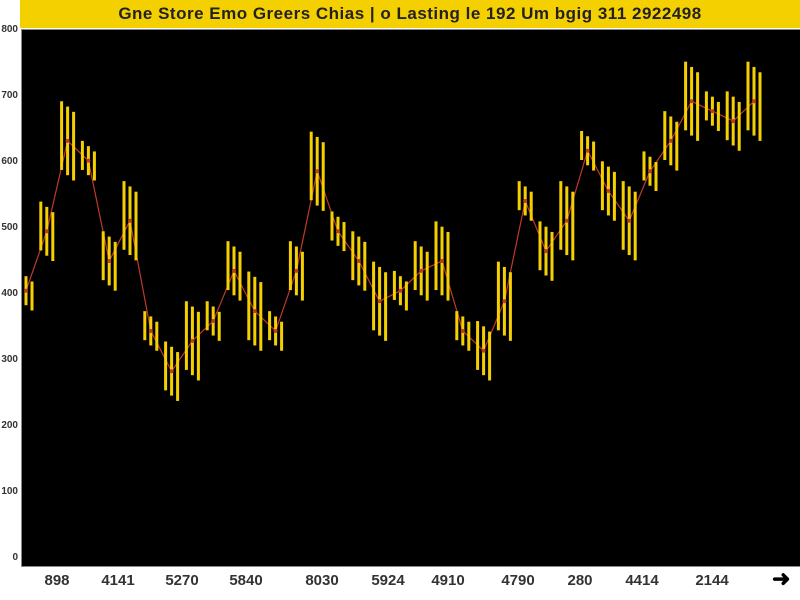 The height and width of the screenshot is (600, 800). I want to click on x-tick-label: 5270, so click(182, 580).